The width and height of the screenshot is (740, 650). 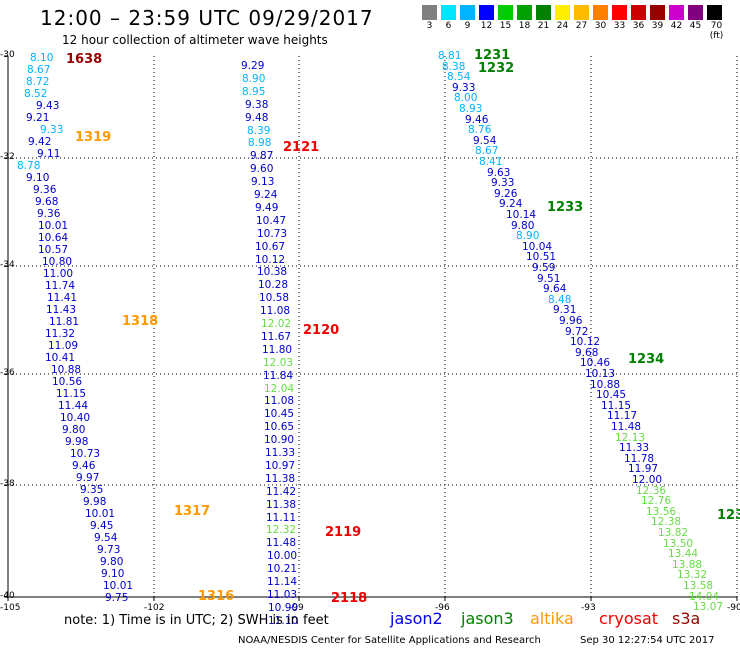 I want to click on lon-label: -93, so click(x=588, y=608).